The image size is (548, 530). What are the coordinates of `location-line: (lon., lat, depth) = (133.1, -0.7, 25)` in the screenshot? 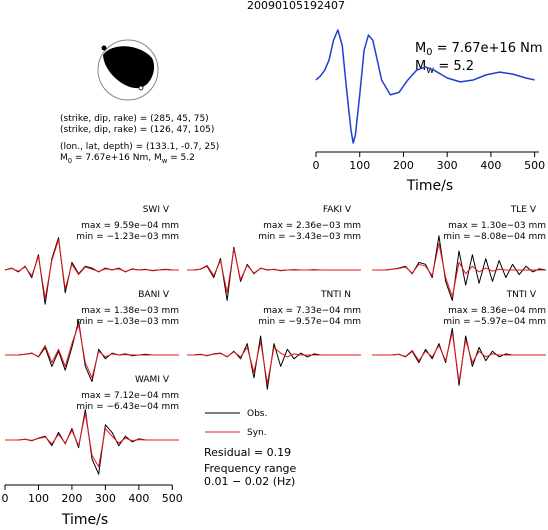 It's located at (139, 147).